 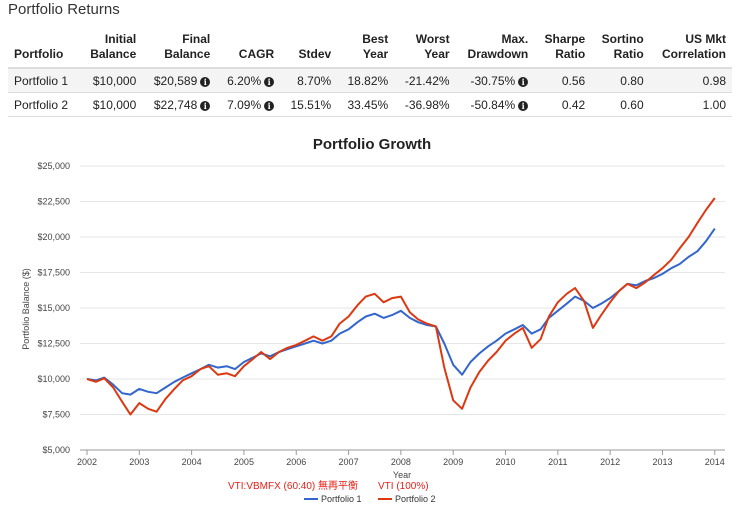 What do you see at coordinates (366, 49) in the screenshot?
I see `col-best-year: Best Year` at bounding box center [366, 49].